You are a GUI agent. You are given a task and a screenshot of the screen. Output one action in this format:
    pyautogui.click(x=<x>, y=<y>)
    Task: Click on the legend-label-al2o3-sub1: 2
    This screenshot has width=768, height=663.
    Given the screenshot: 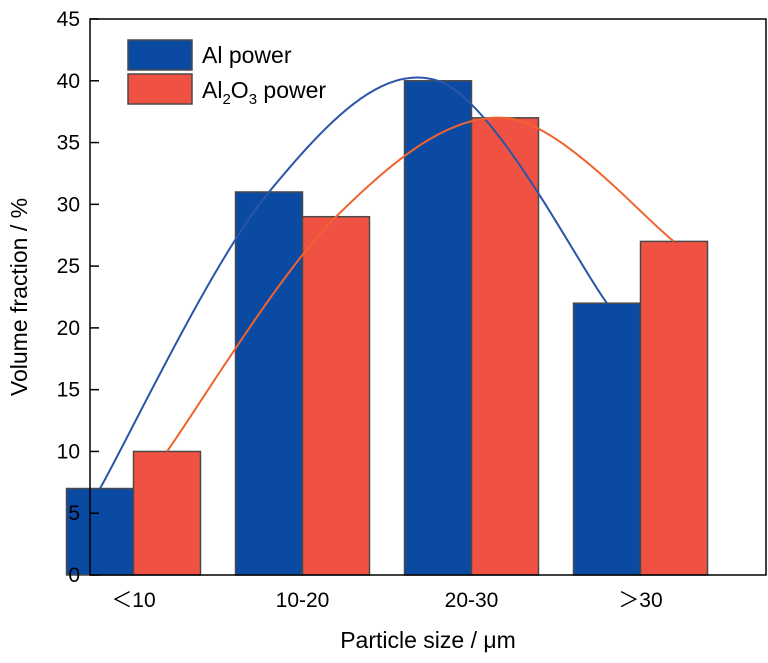 What is the action you would take?
    pyautogui.click(x=226, y=99)
    